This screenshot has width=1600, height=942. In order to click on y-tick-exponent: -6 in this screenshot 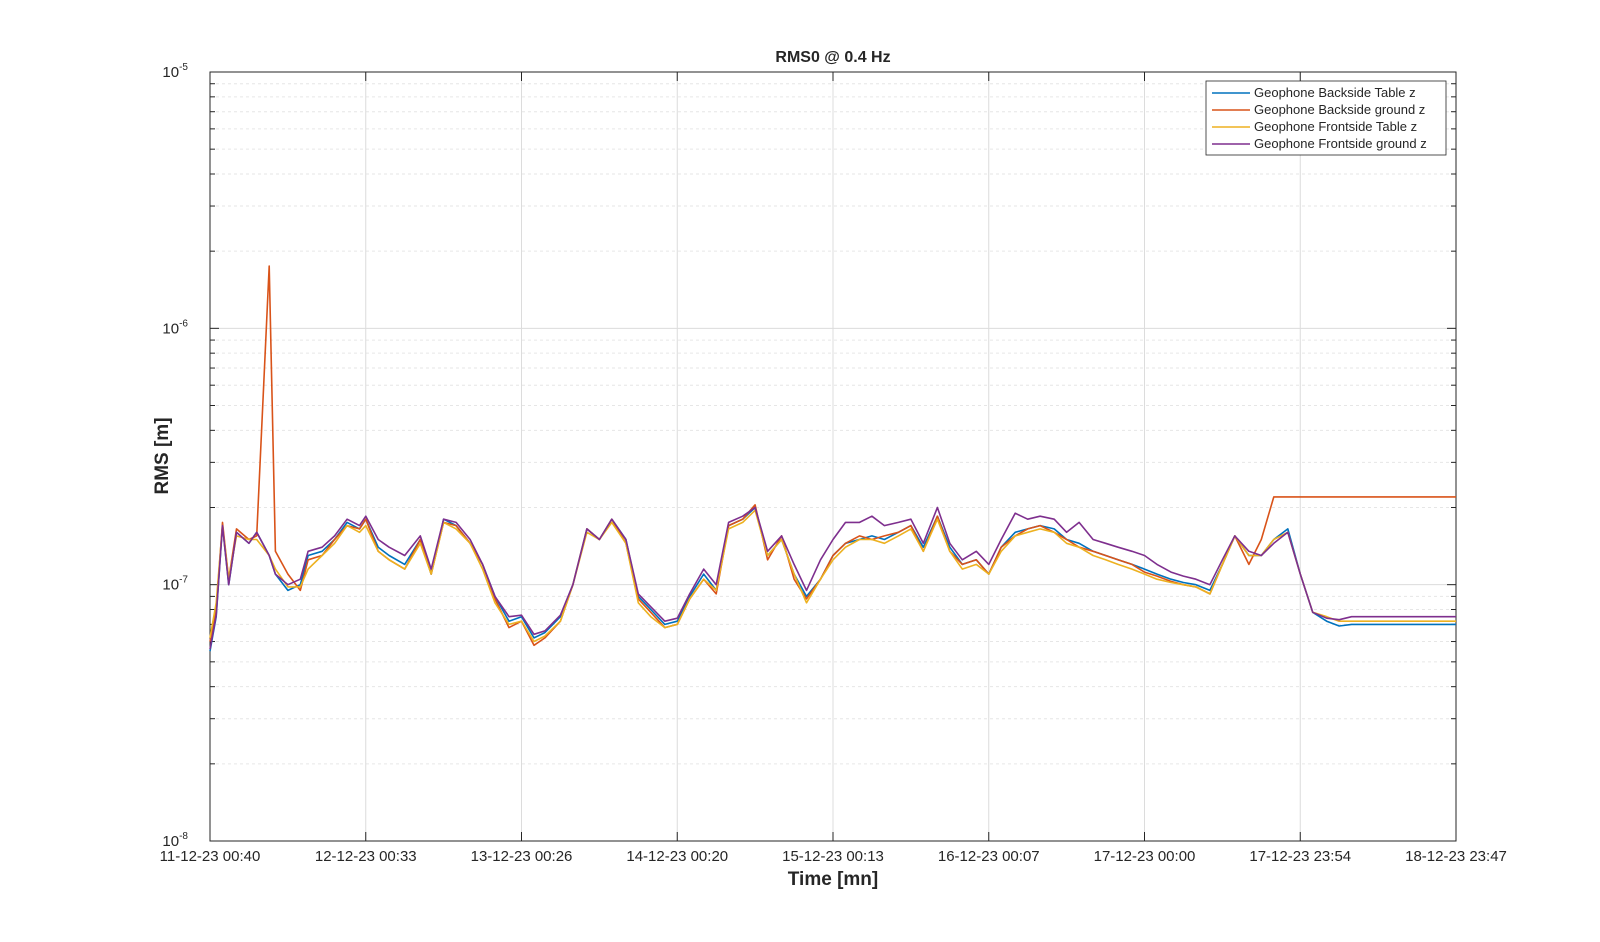, I will do `click(183, 323)`.